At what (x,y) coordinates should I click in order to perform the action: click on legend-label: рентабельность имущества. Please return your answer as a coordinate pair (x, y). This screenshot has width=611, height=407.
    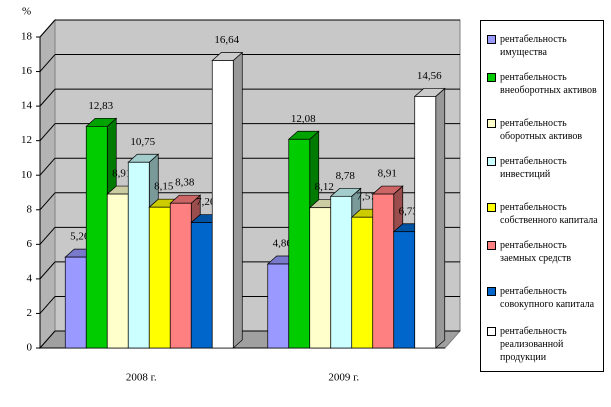
    Looking at the image, I should click on (533, 46).